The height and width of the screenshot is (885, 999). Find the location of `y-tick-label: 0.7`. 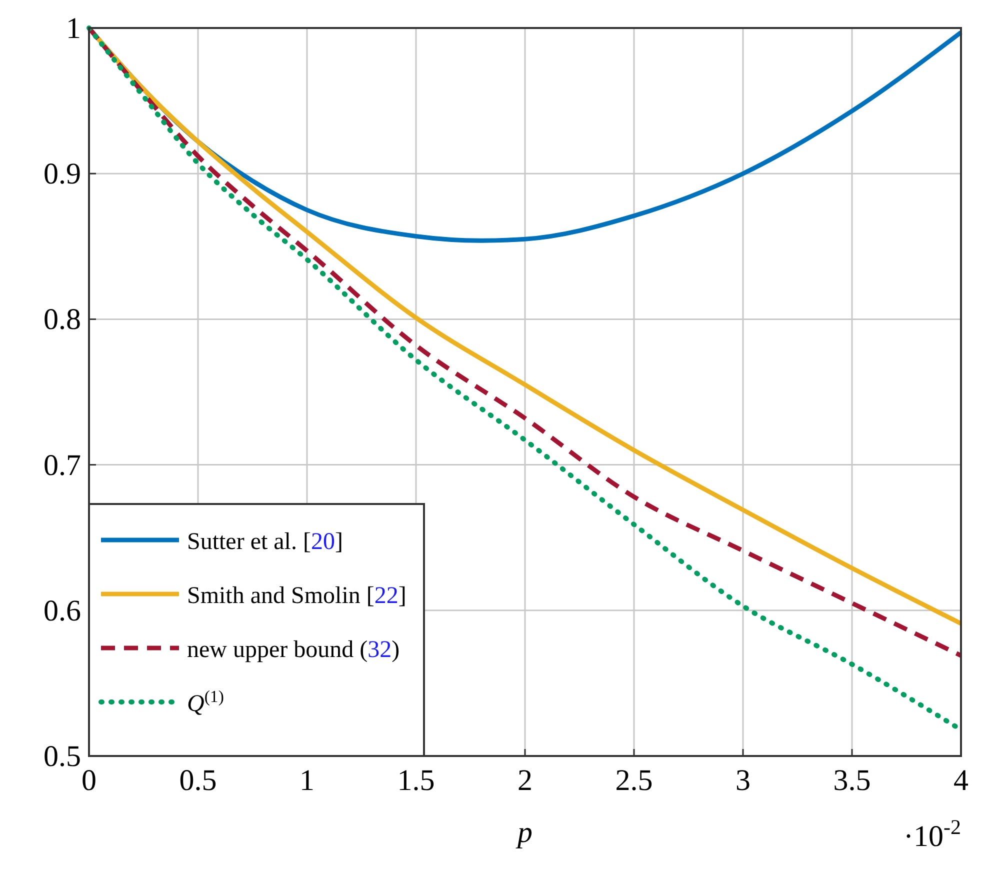

y-tick-label: 0.7 is located at coordinates (62, 465).